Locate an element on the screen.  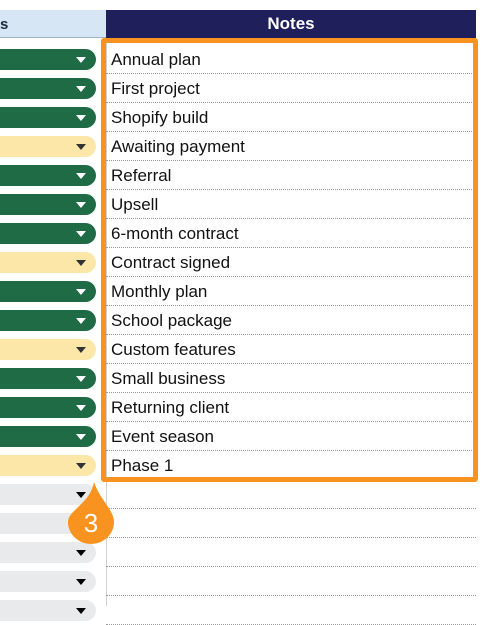
notes-cell: Contract signed is located at coordinates (291, 262).